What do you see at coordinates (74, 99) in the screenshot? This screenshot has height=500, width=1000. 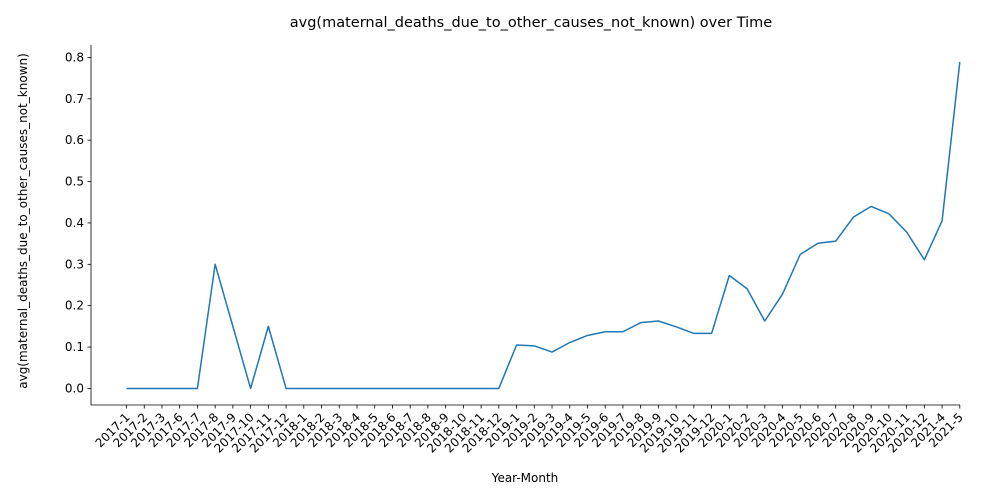 I see `y-tick-label: 0.7` at bounding box center [74, 99].